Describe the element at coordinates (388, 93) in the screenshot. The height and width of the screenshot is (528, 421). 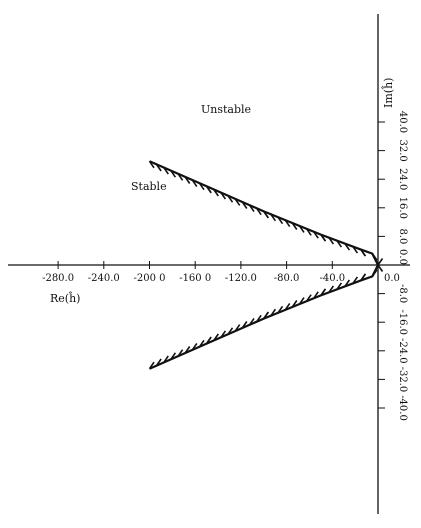
I see `imaginary-axis-label: Im(ĥ)` at that location.